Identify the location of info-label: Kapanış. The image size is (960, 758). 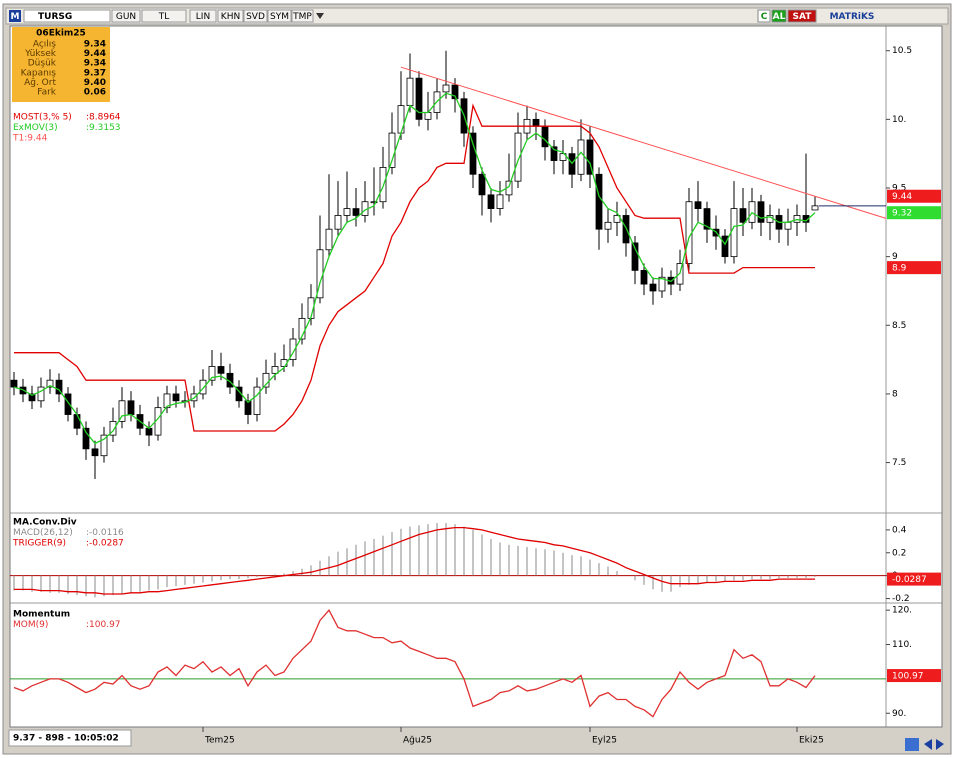
(39, 73).